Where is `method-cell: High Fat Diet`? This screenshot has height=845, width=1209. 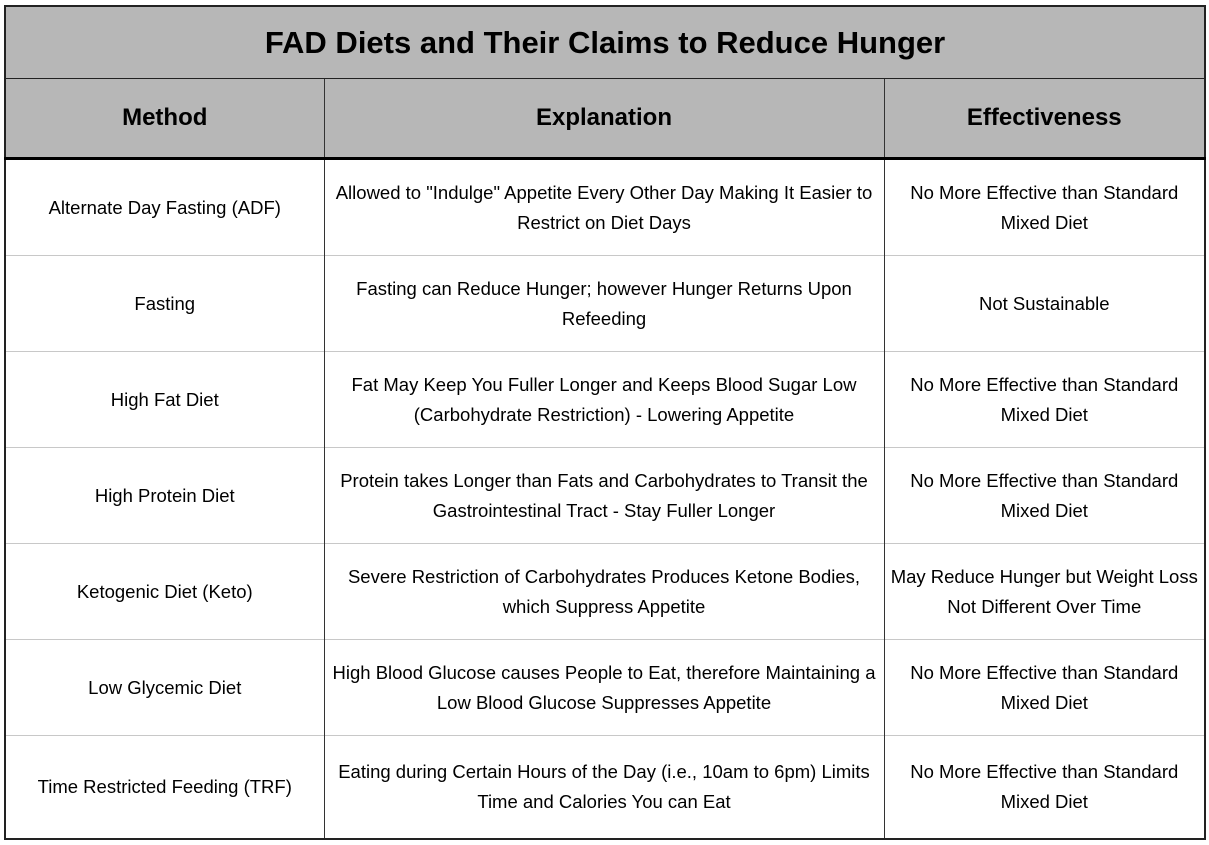 method-cell: High Fat Diet is located at coordinates (164, 399).